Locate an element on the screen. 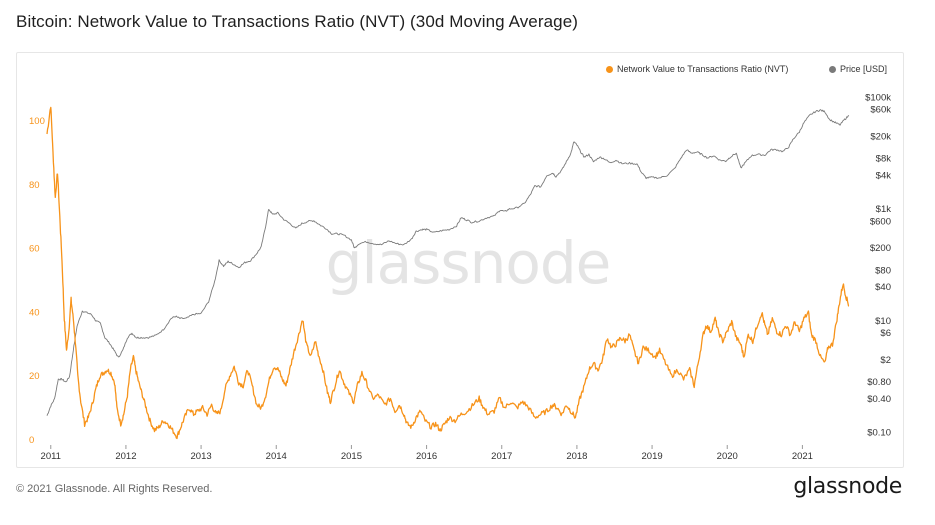 The image size is (935, 525). legend-dot-nvt is located at coordinates (609, 69).